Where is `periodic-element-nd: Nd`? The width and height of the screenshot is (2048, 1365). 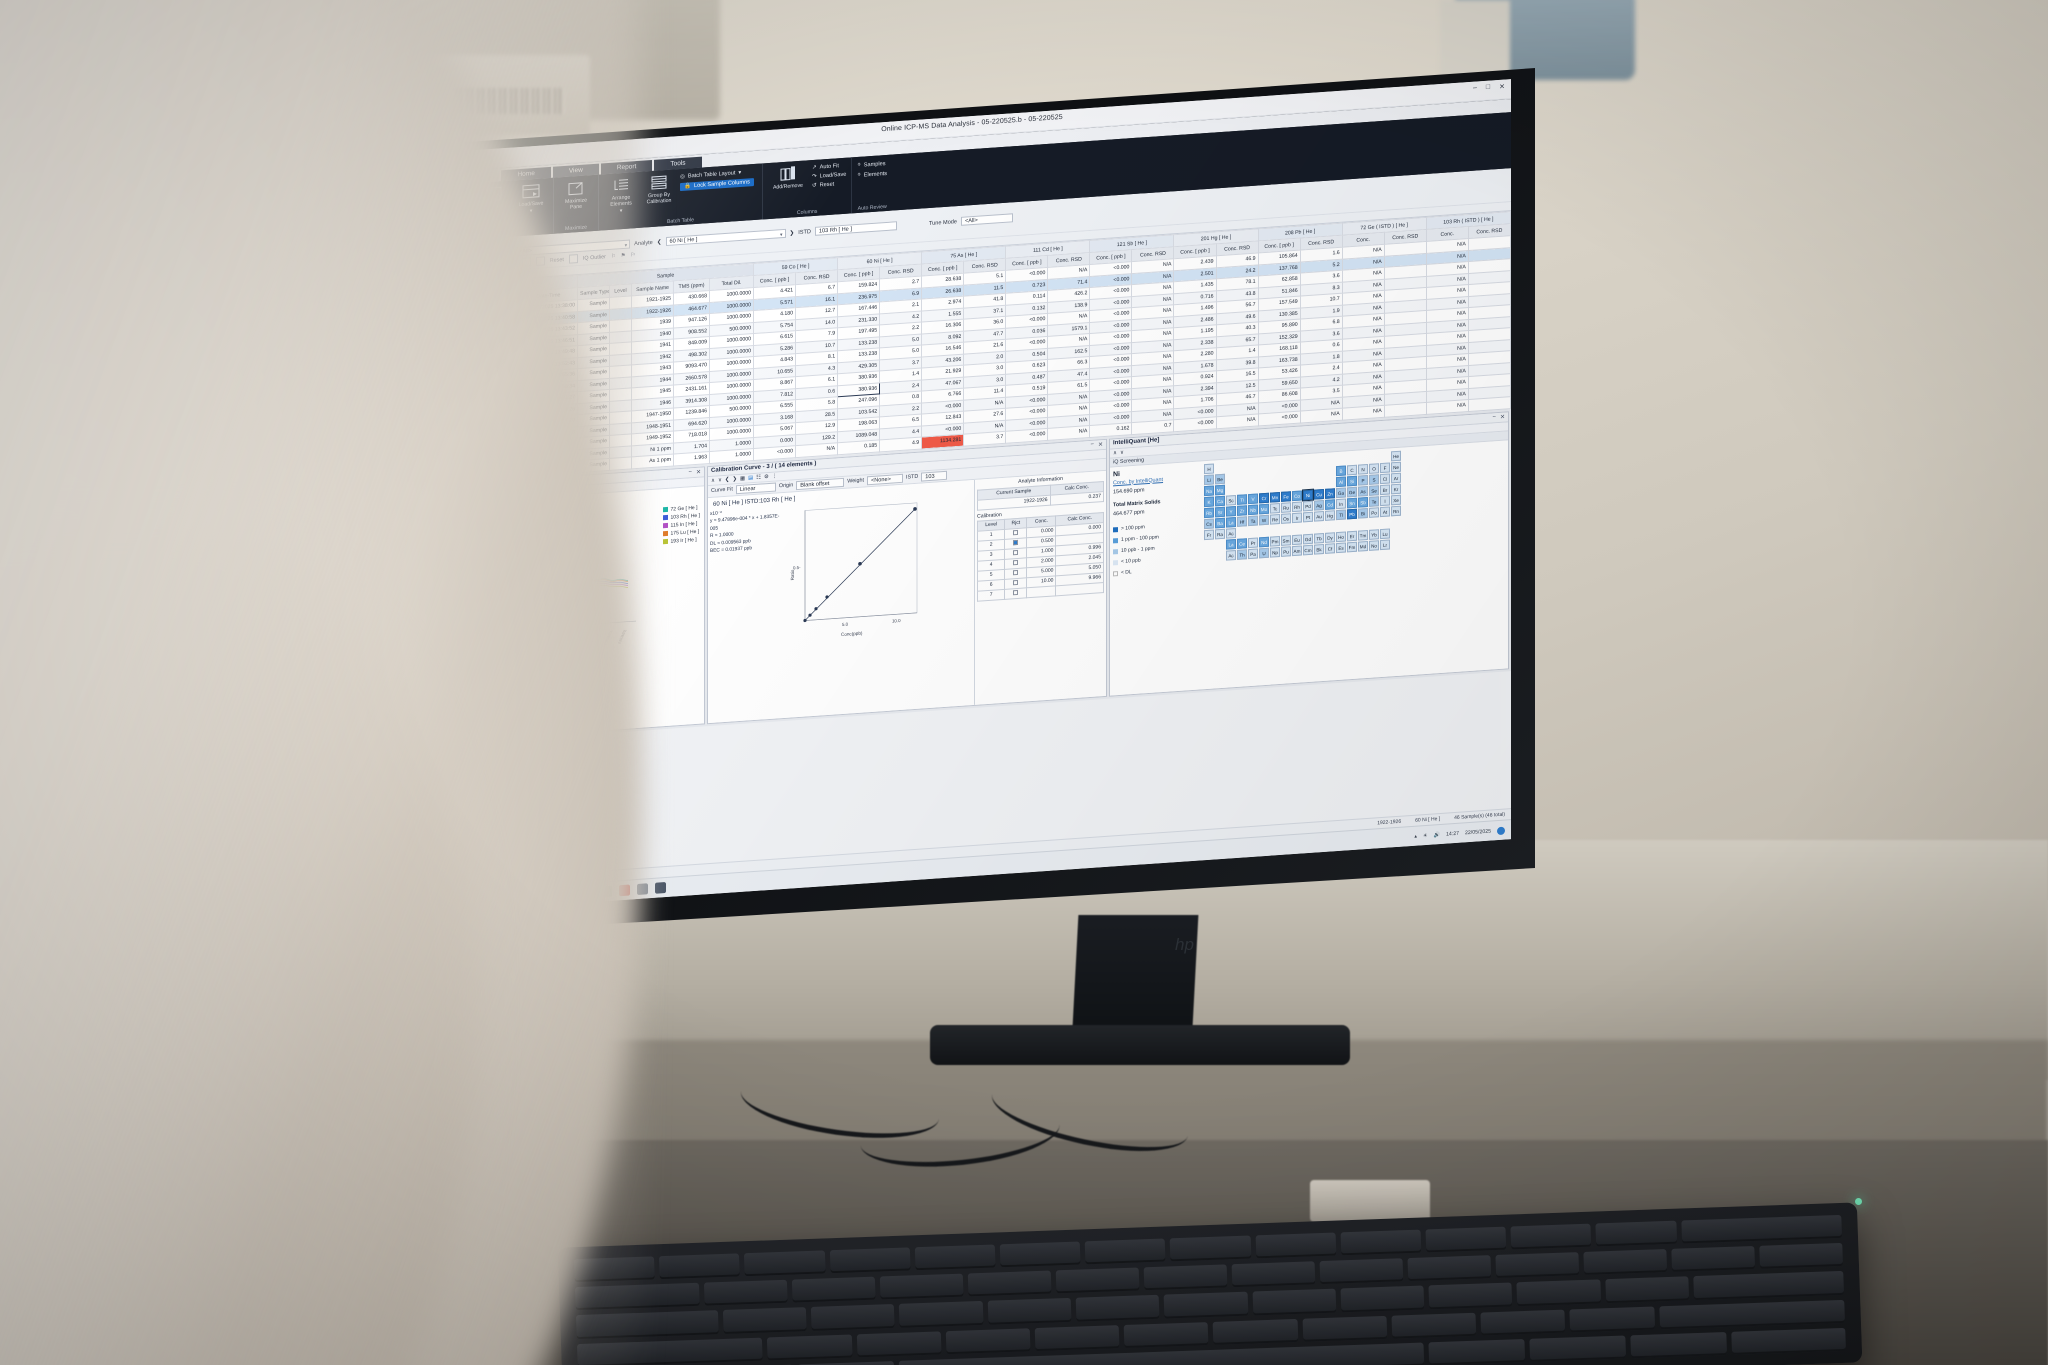 periodic-element-nd: Nd is located at coordinates (1264, 541).